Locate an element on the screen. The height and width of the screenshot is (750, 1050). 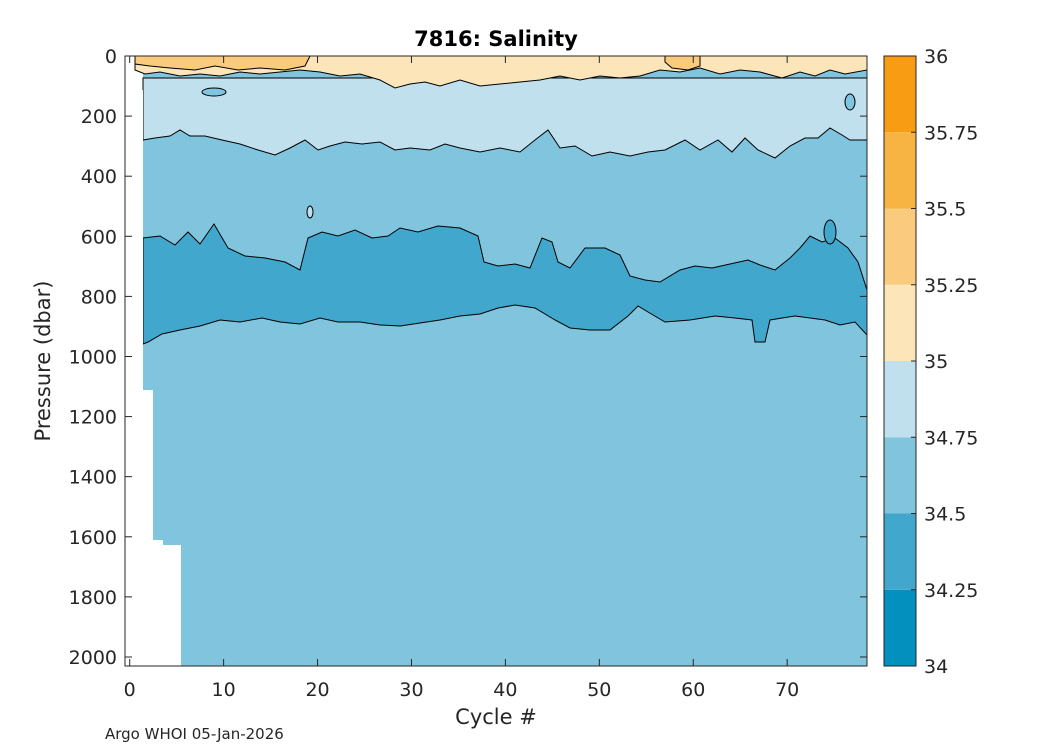
x-tick-label: 10 is located at coordinates (224, 690).